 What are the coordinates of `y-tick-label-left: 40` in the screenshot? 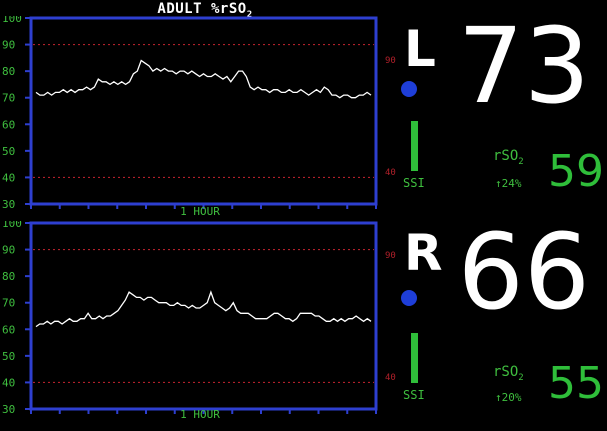 It's located at (8, 177).